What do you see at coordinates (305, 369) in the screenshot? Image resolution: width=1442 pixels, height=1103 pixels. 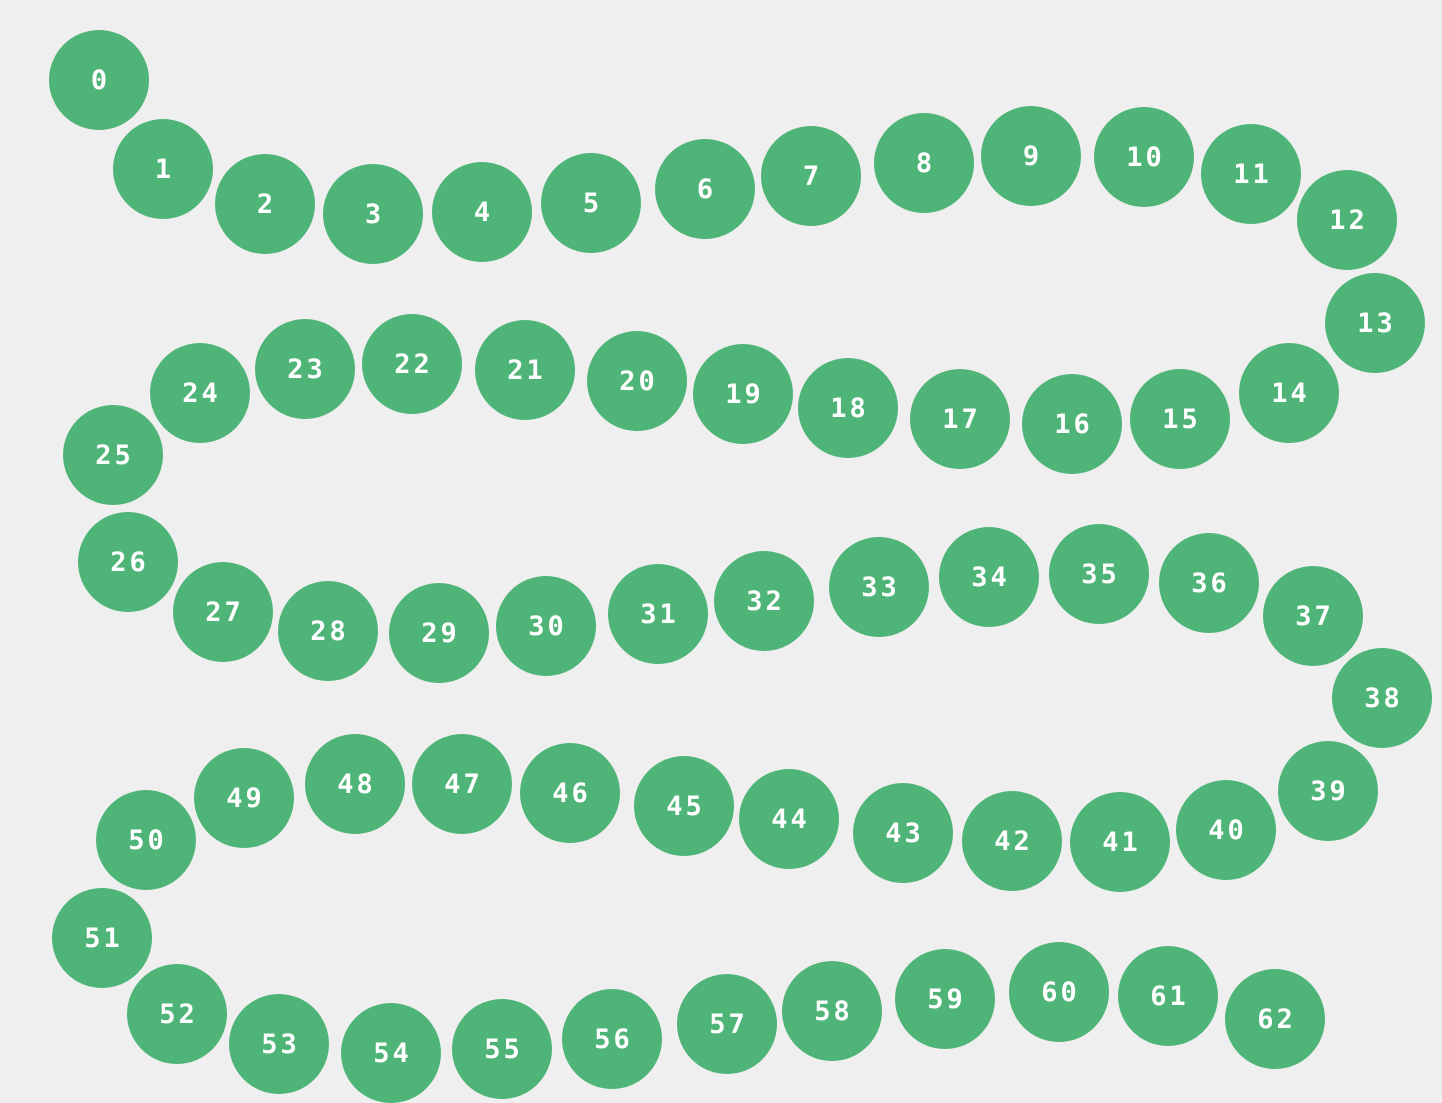 I see `ball-23: 23` at bounding box center [305, 369].